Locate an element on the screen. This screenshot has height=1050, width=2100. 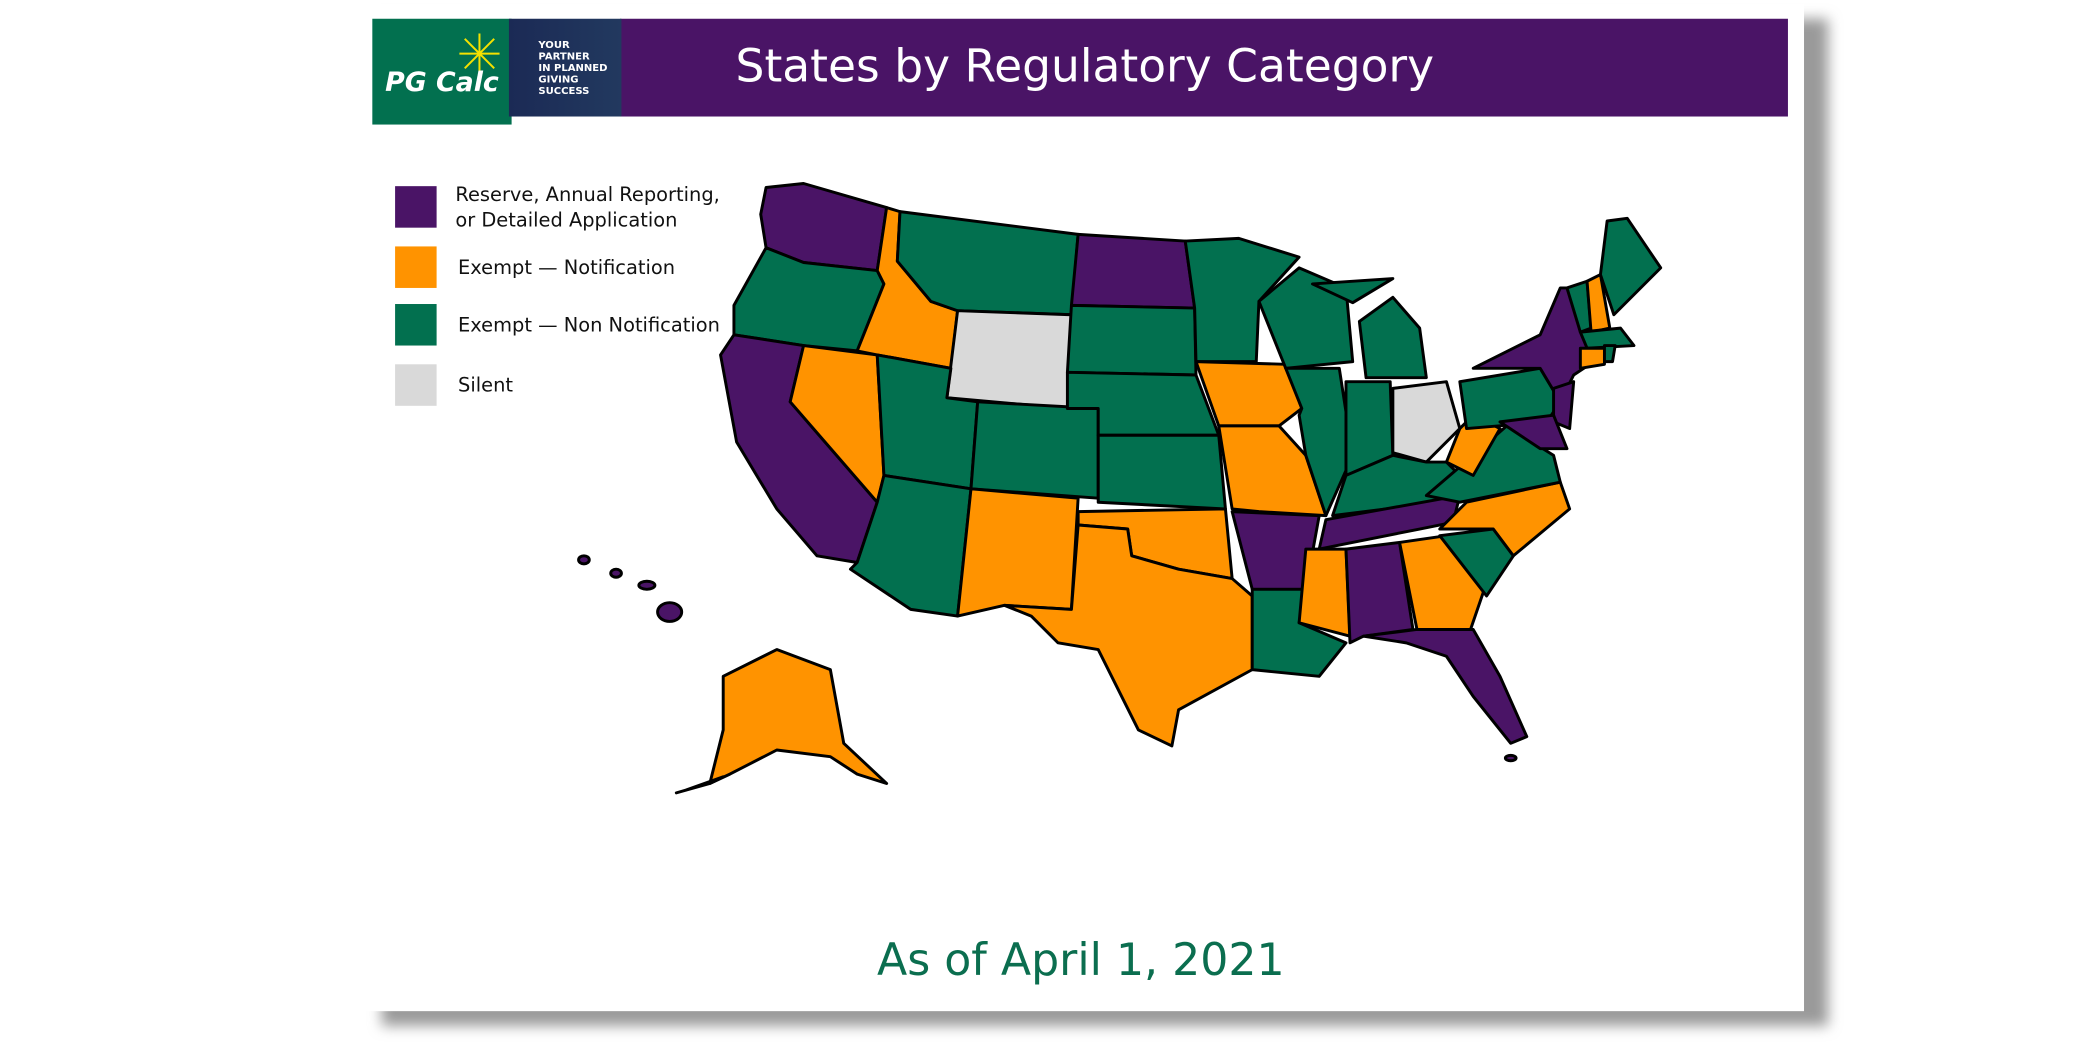
logo-box is located at coordinates (442, 71).